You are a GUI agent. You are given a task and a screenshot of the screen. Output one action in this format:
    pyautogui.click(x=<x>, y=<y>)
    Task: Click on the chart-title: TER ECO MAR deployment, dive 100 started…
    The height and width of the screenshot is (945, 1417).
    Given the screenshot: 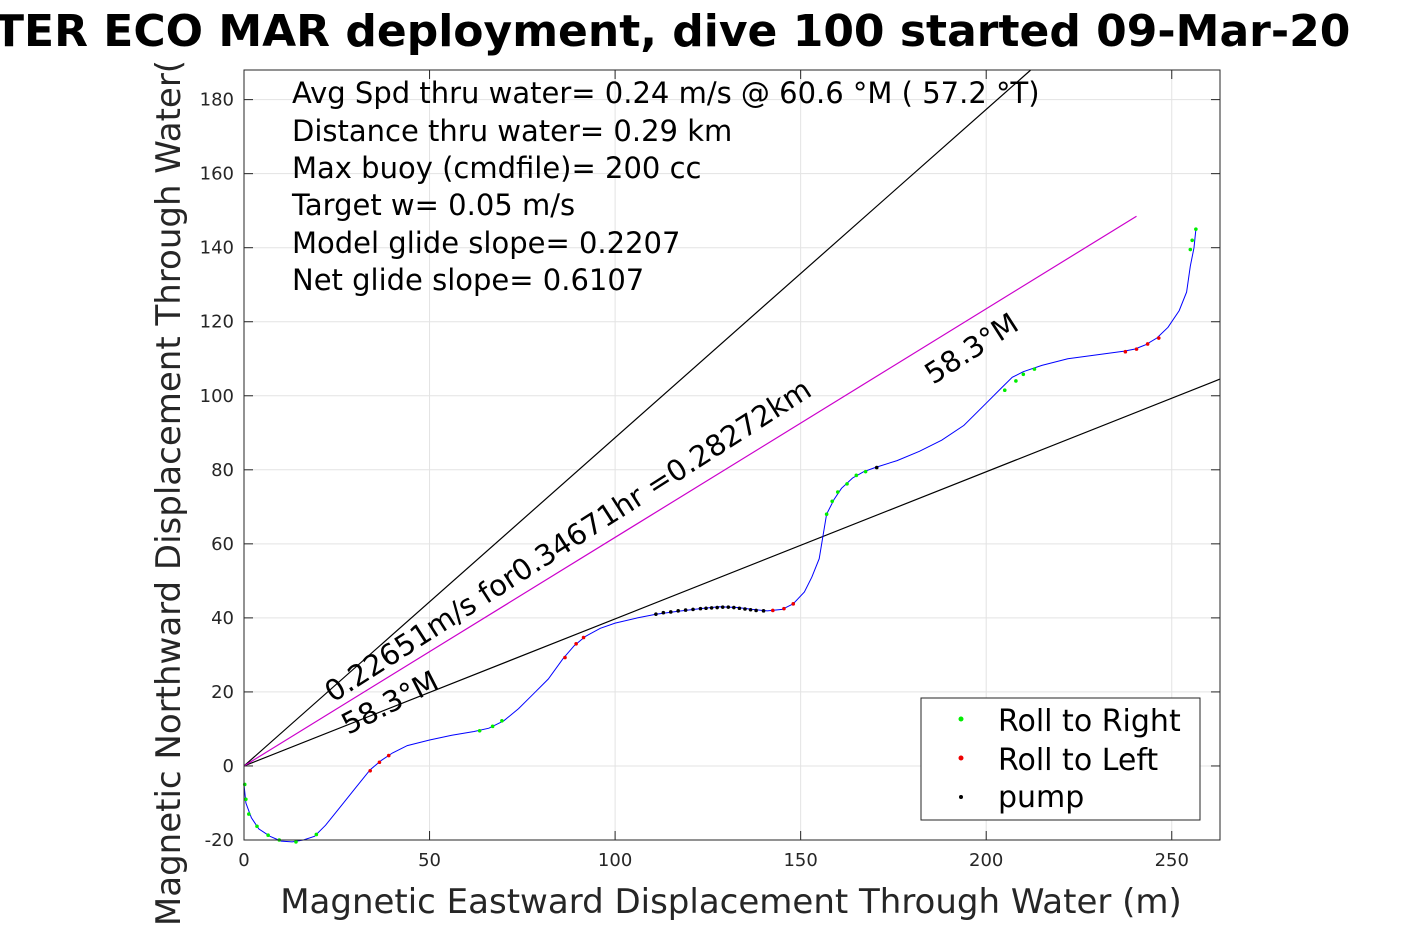 What is the action you would take?
    pyautogui.click(x=675, y=31)
    